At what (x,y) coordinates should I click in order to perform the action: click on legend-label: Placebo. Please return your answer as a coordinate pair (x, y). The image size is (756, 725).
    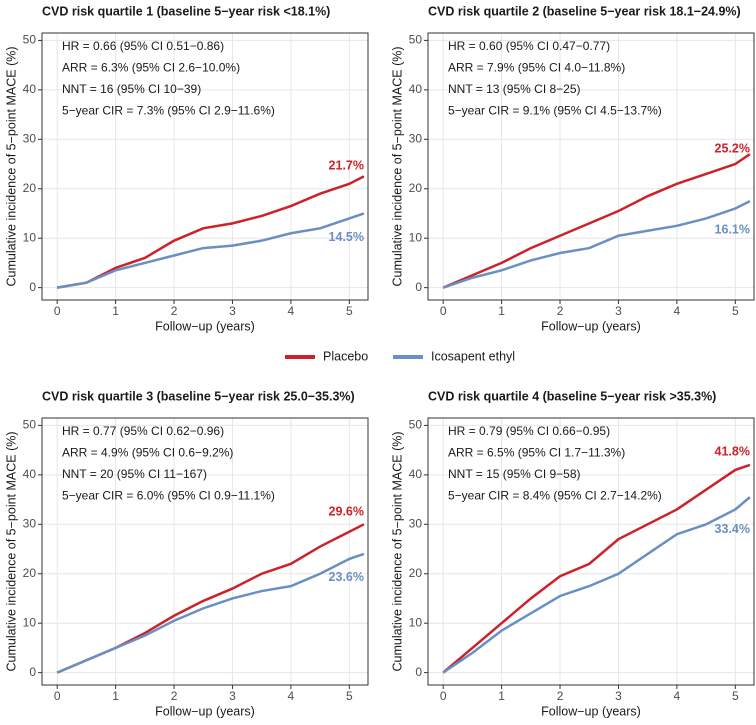
    Looking at the image, I should click on (345, 356).